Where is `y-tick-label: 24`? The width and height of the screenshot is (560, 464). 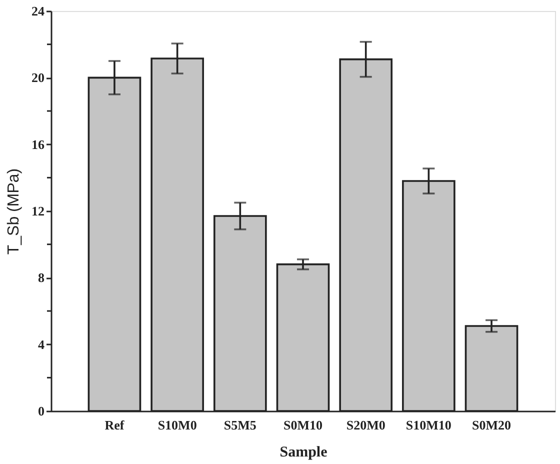
y-tick-label: 24 is located at coordinates (38, 11).